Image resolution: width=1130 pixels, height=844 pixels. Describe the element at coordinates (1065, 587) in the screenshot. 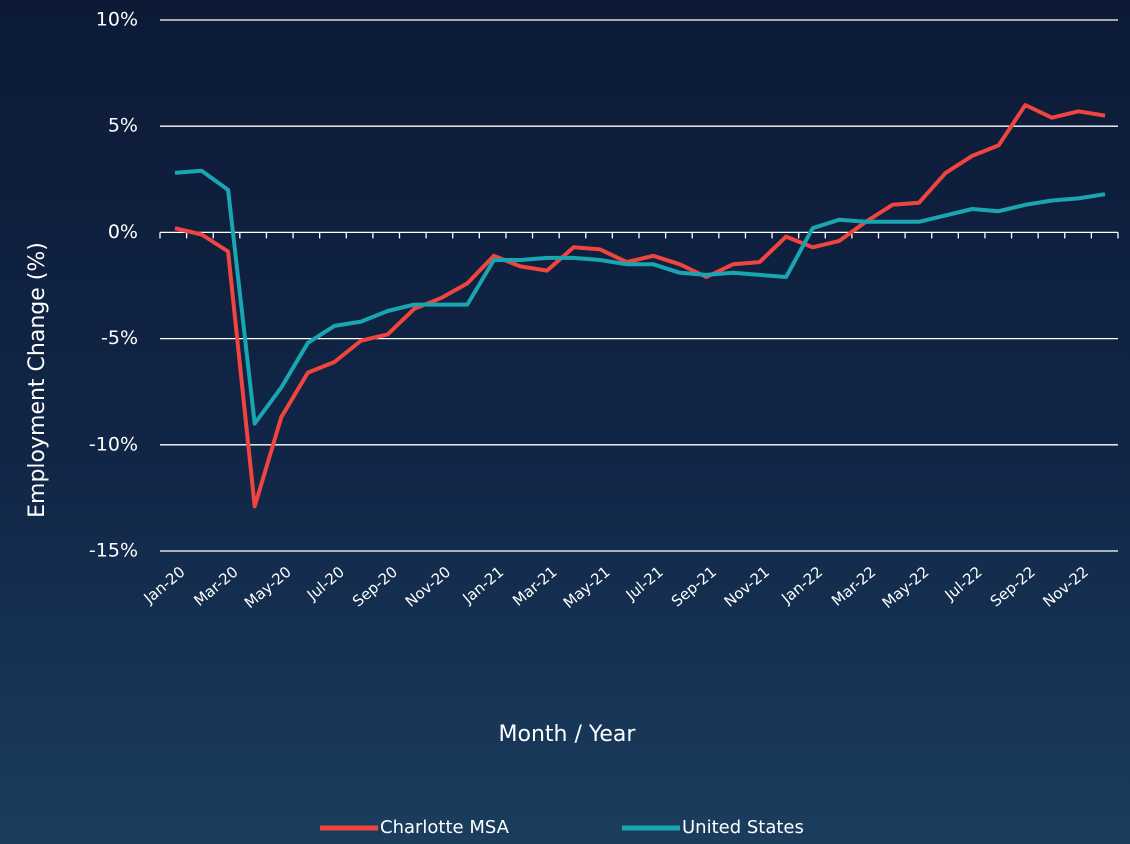

I see `x-tick-label: Nov-22` at that location.